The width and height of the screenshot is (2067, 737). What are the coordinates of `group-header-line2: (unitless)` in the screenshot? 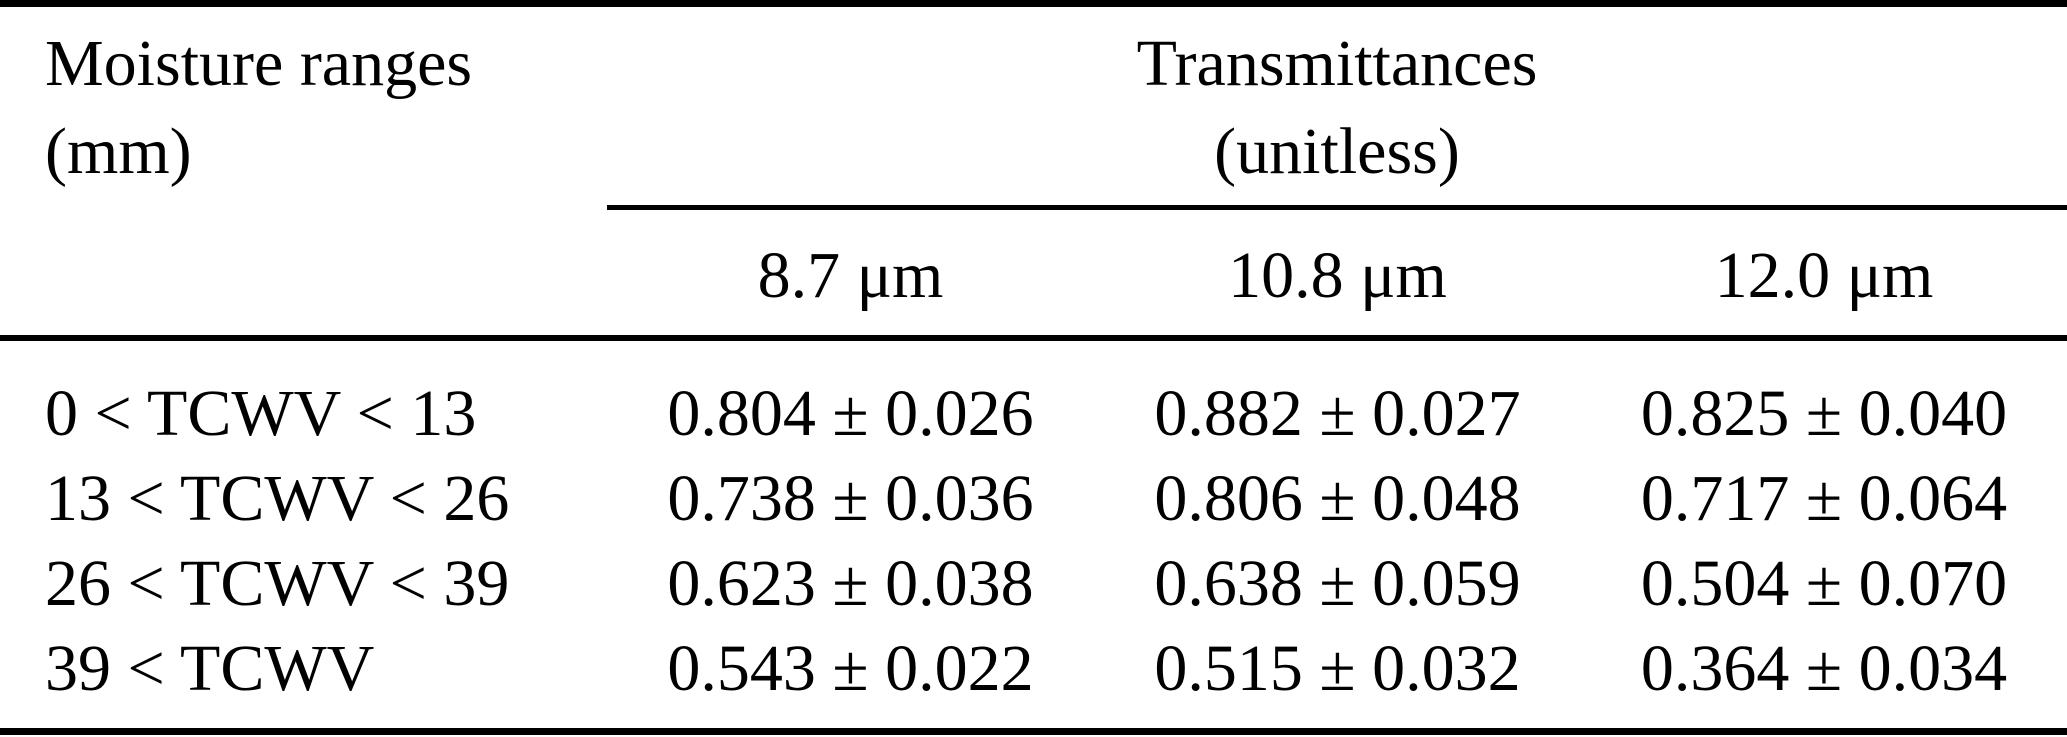 It's located at (1337, 151).